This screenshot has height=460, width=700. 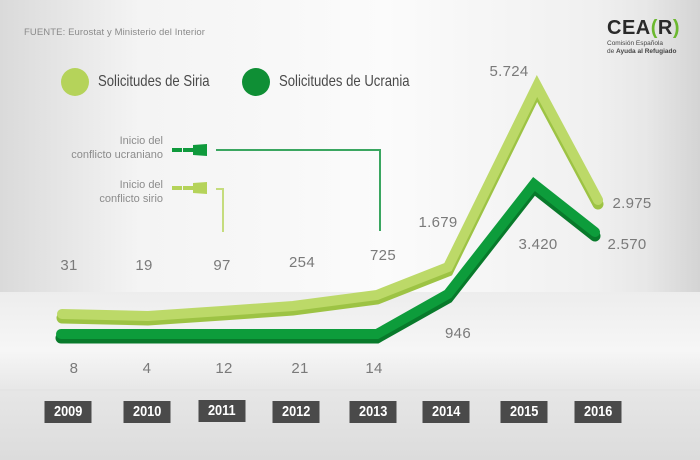 I want to click on ukraine-value-2014: 946, so click(x=458, y=333).